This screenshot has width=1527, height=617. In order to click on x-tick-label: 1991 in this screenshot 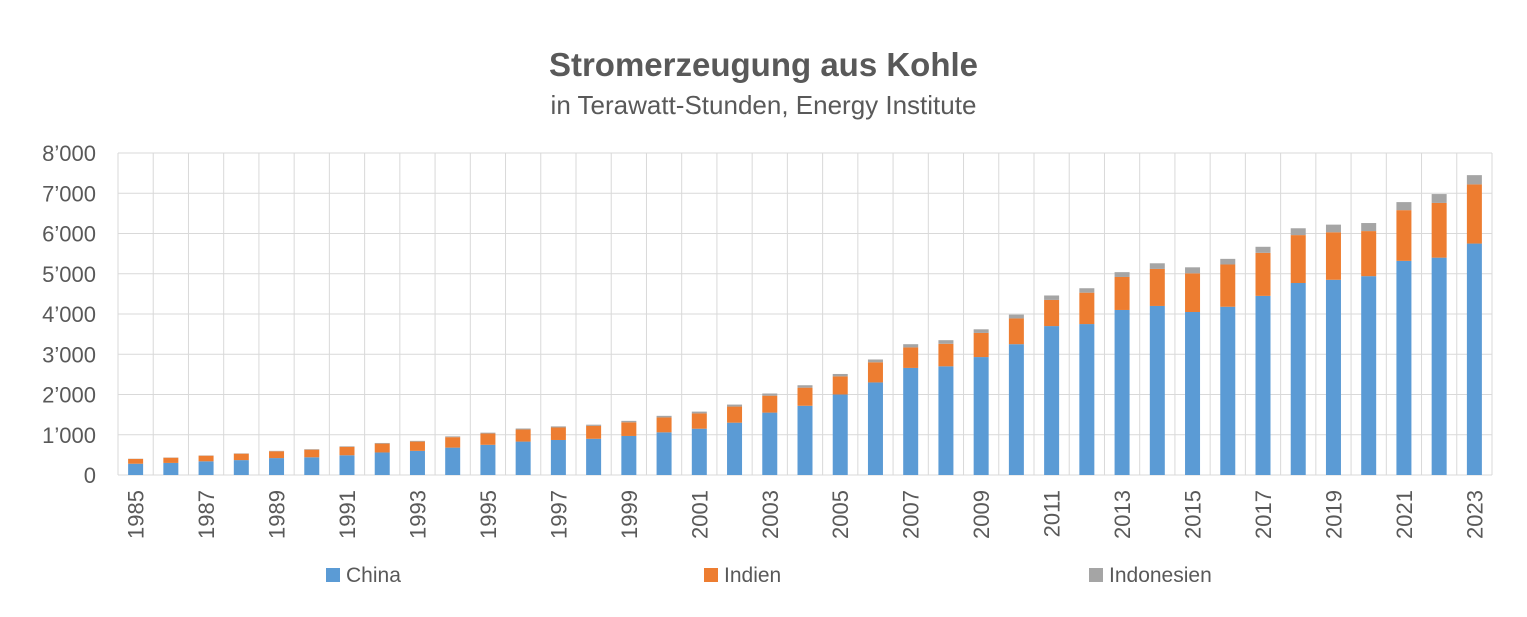, I will do `click(347, 514)`.